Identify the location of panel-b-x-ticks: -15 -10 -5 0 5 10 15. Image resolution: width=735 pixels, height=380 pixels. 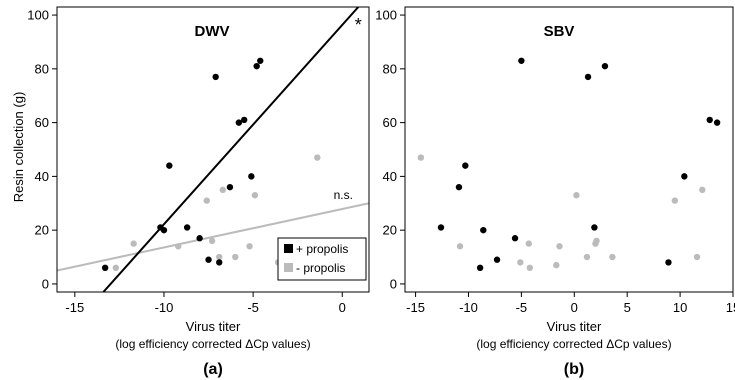
(570, 303).